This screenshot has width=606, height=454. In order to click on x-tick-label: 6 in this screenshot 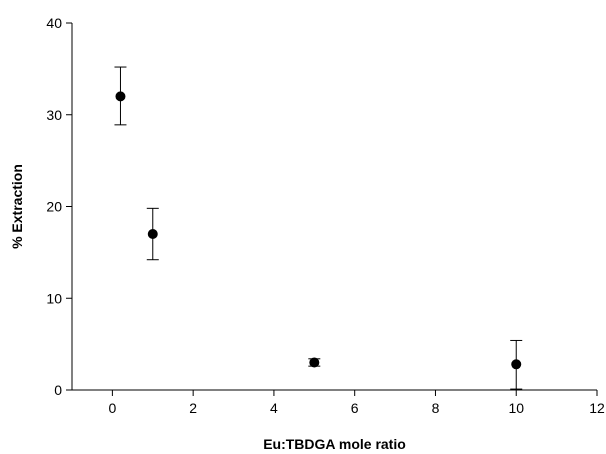, I will do `click(355, 408)`.